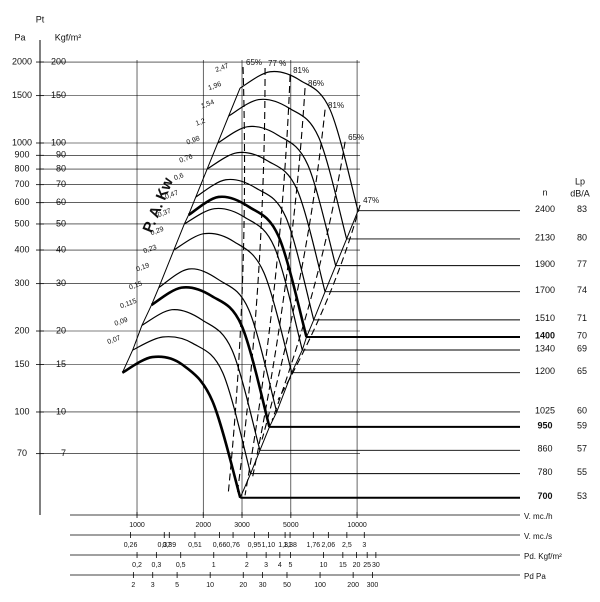  What do you see at coordinates (207, 104) in the screenshot?
I see `power-label: 1,54` at bounding box center [207, 104].